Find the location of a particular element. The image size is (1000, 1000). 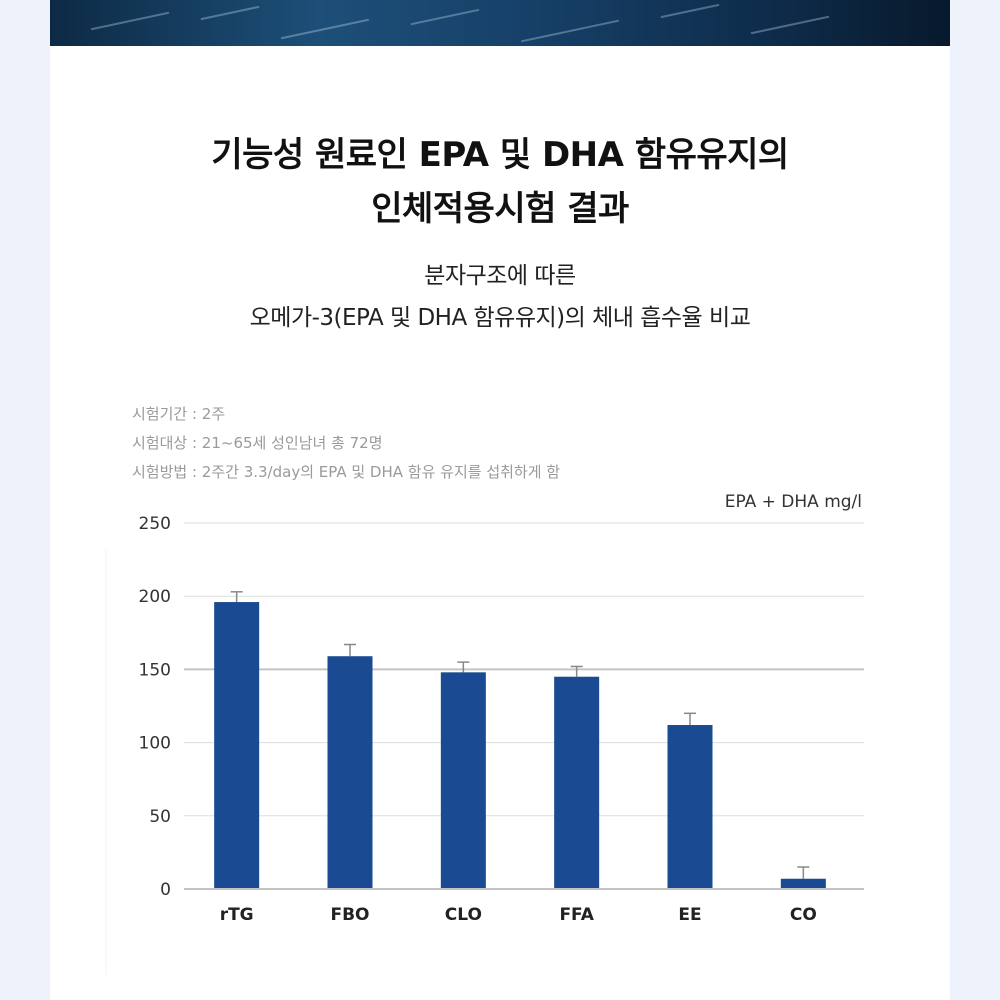

x-tick-label: rTG is located at coordinates (237, 915).